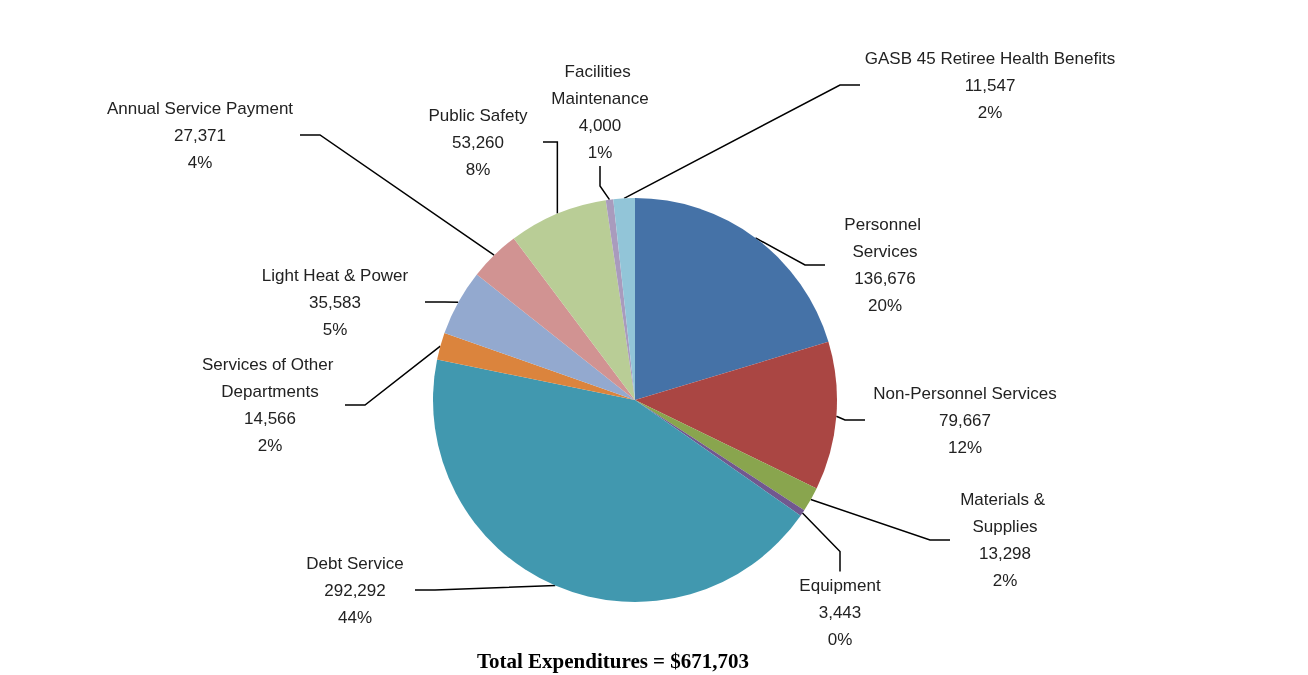 The width and height of the screenshot is (1308, 675). Describe the element at coordinates (885, 292) in the screenshot. I see `data-label: 136,676 20%` at that location.